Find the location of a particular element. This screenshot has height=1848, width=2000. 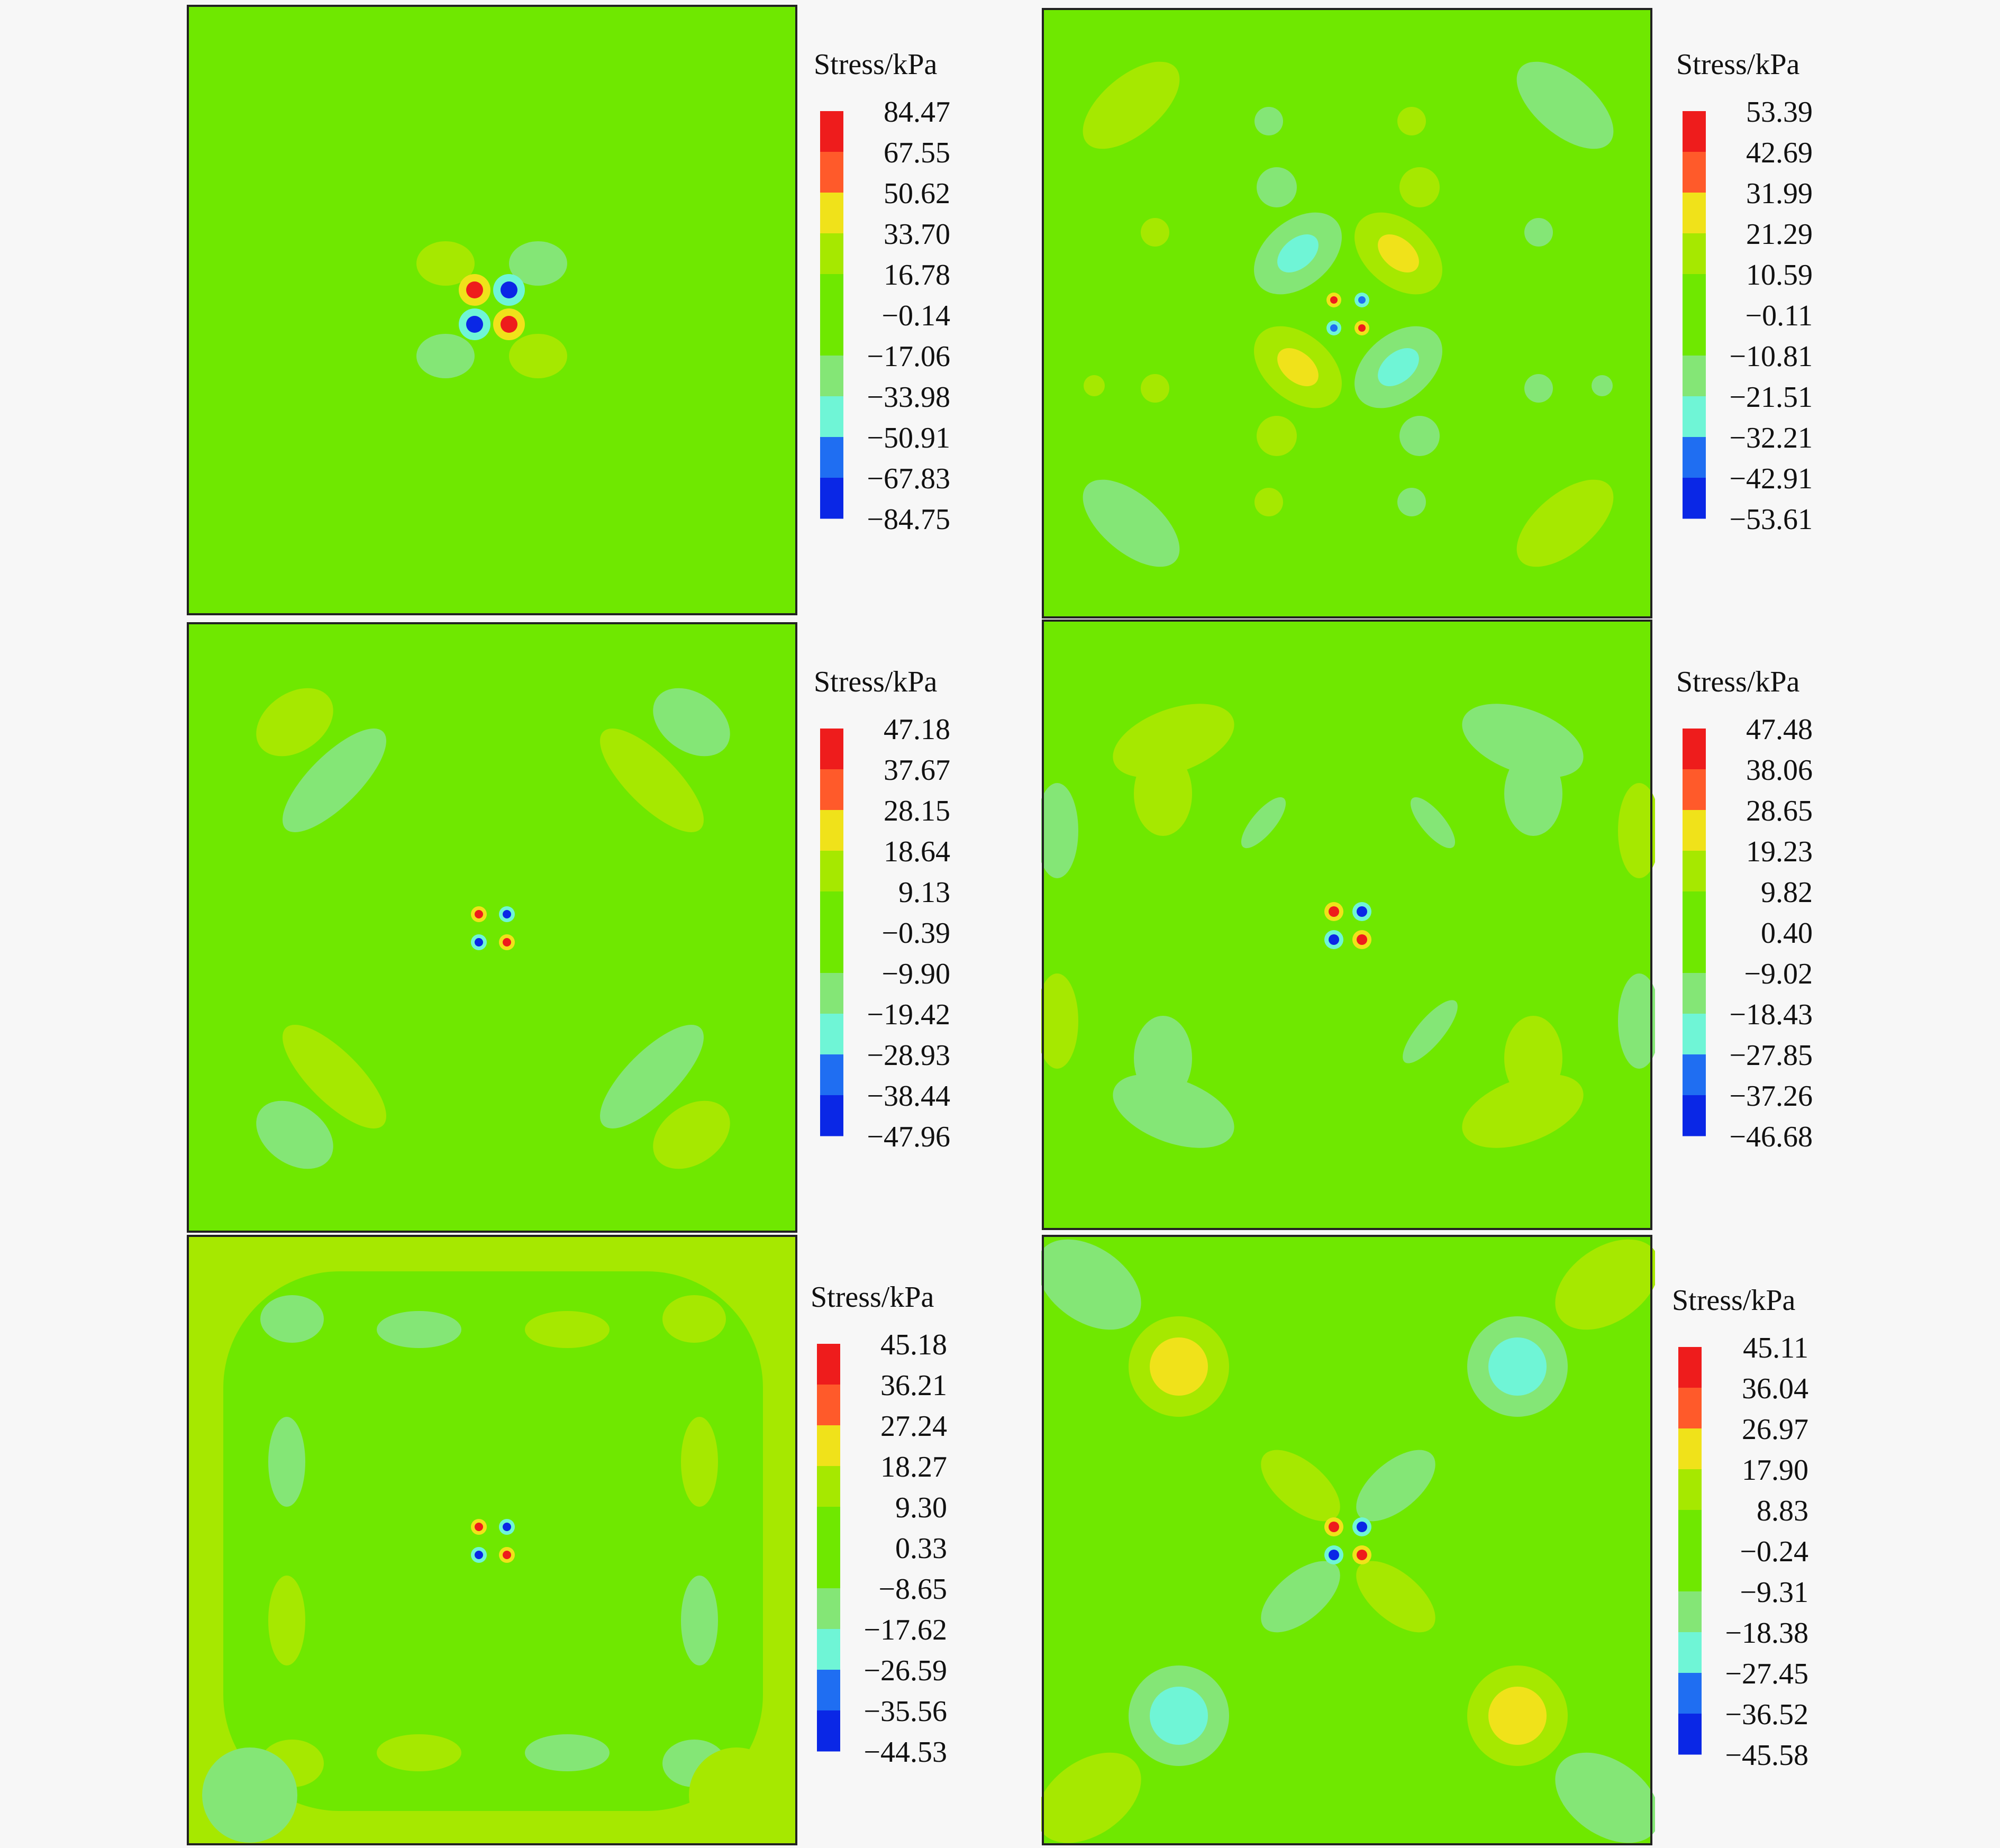

tick-label: 18.27 is located at coordinates (913, 1467).